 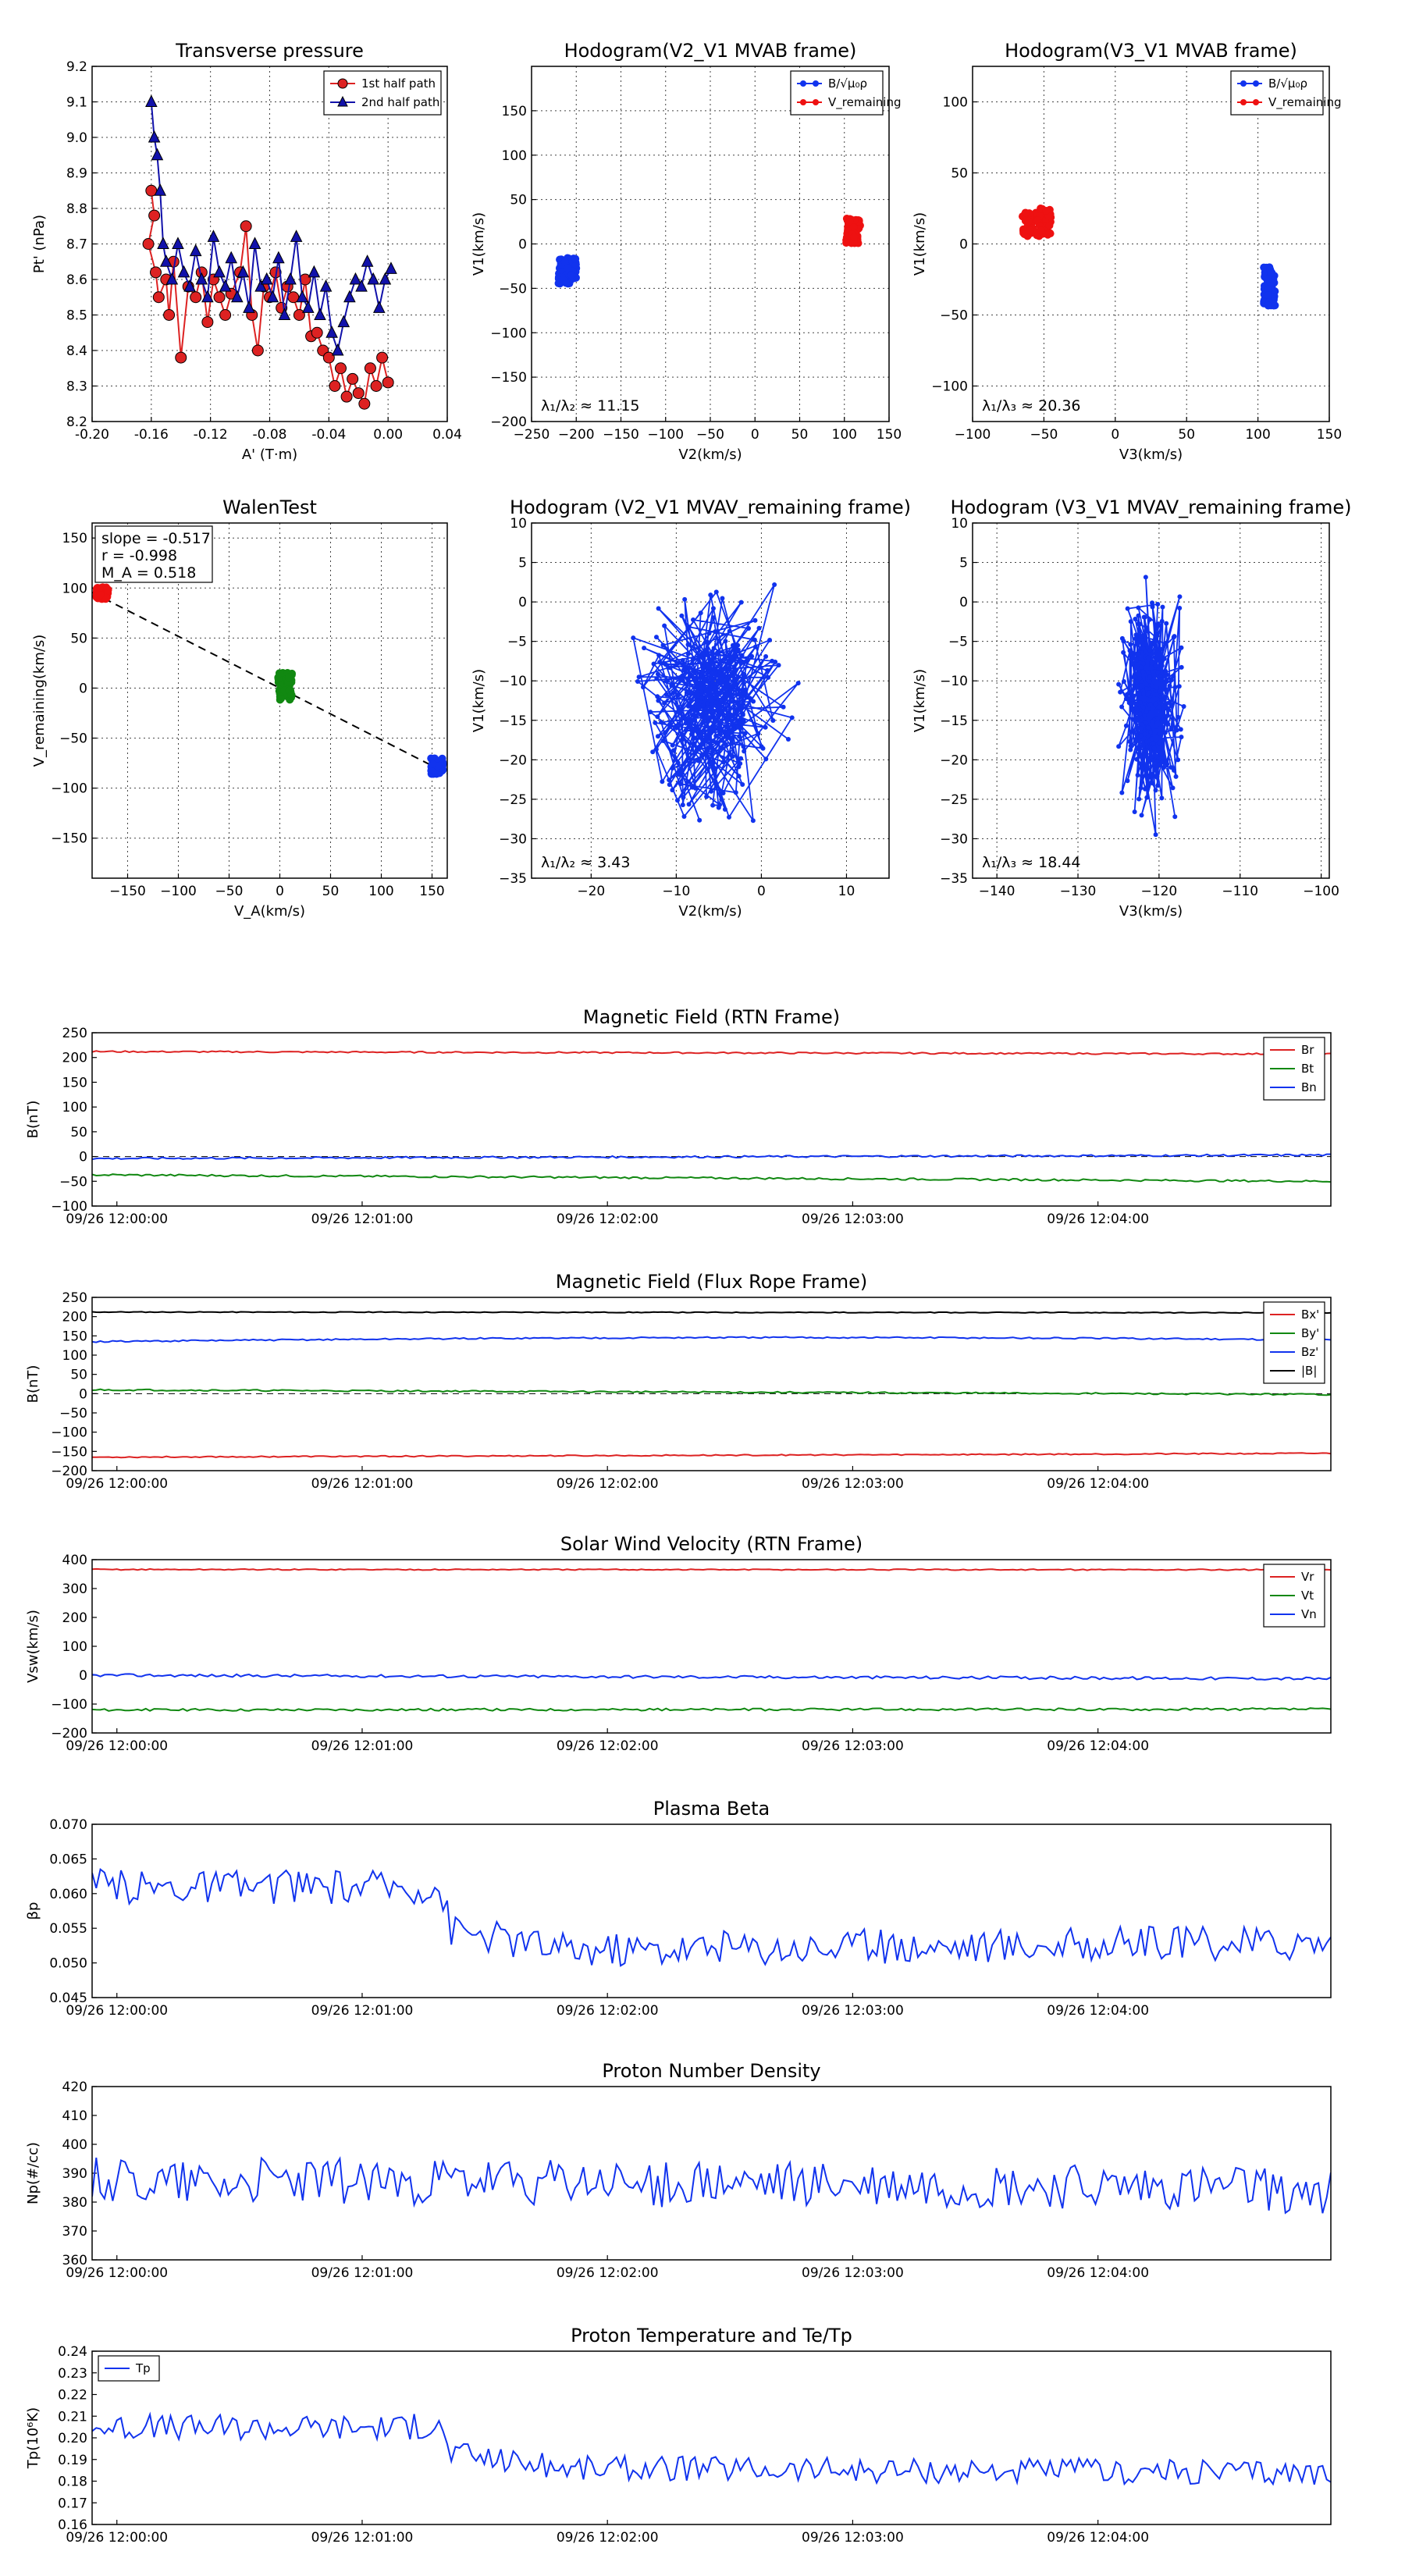 I want to click on y-tick-label: 9.2, so click(x=76, y=67).